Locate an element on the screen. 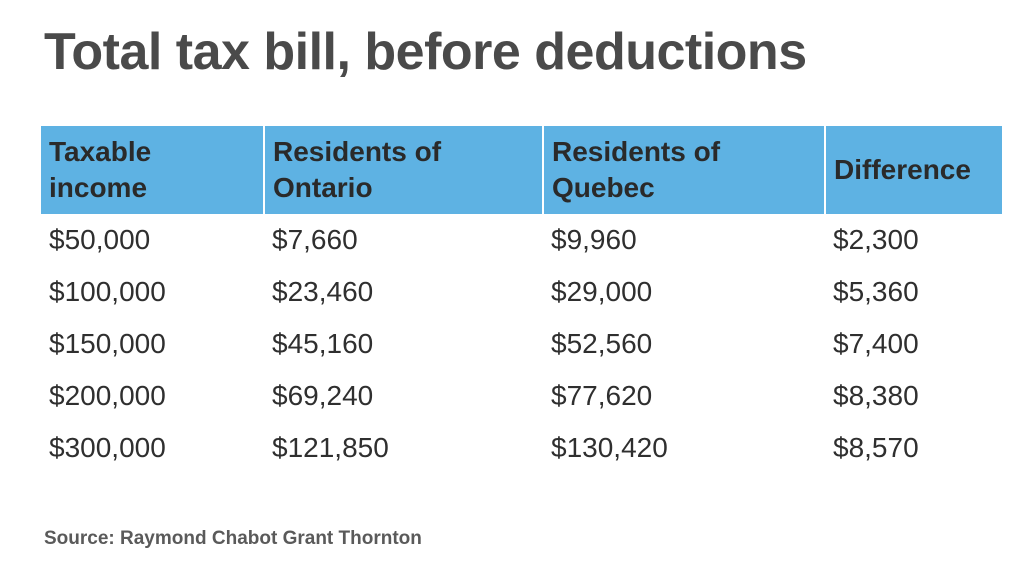 Image resolution: width=1024 pixels, height=587 pixels. table-row: $50,000 $7,660 $9,960 $2,300 is located at coordinates (521, 240).